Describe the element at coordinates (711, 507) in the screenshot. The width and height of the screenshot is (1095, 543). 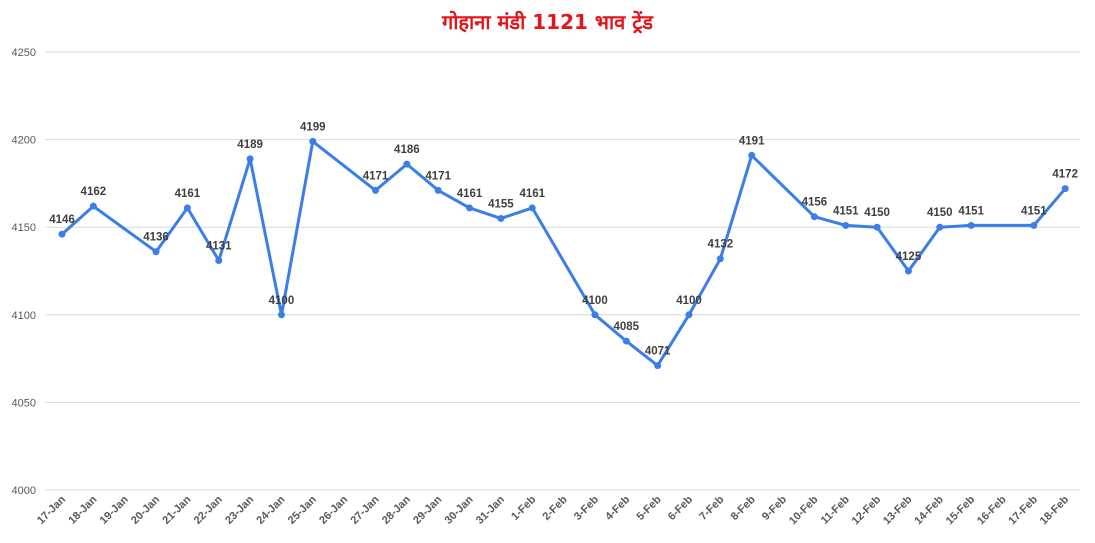
I see `x-tick-label: 7-Feb` at that location.